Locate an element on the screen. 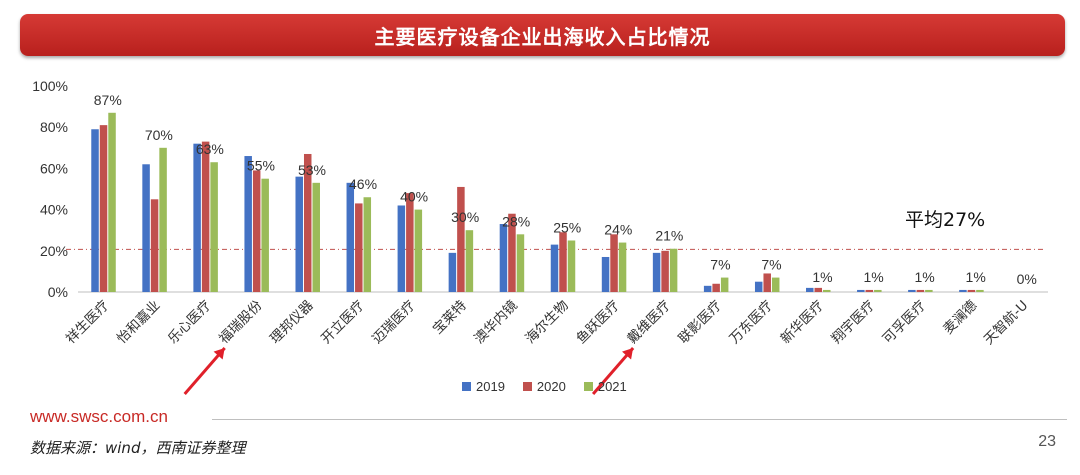 The width and height of the screenshot is (1080, 475). legend: 2019 2020 2021 is located at coordinates (544, 386).